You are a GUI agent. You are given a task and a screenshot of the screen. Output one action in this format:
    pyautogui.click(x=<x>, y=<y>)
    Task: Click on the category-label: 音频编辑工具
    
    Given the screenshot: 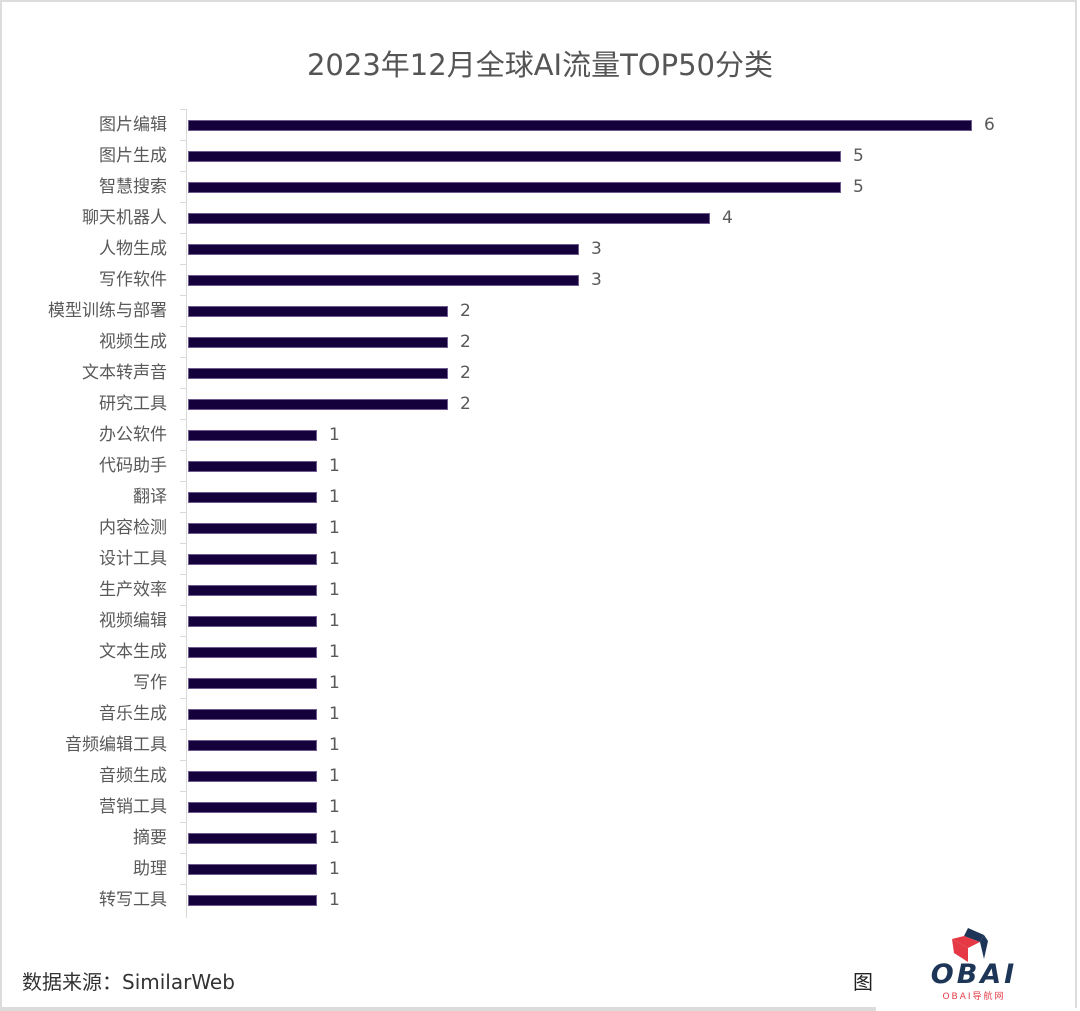 What is the action you would take?
    pyautogui.click(x=116, y=745)
    